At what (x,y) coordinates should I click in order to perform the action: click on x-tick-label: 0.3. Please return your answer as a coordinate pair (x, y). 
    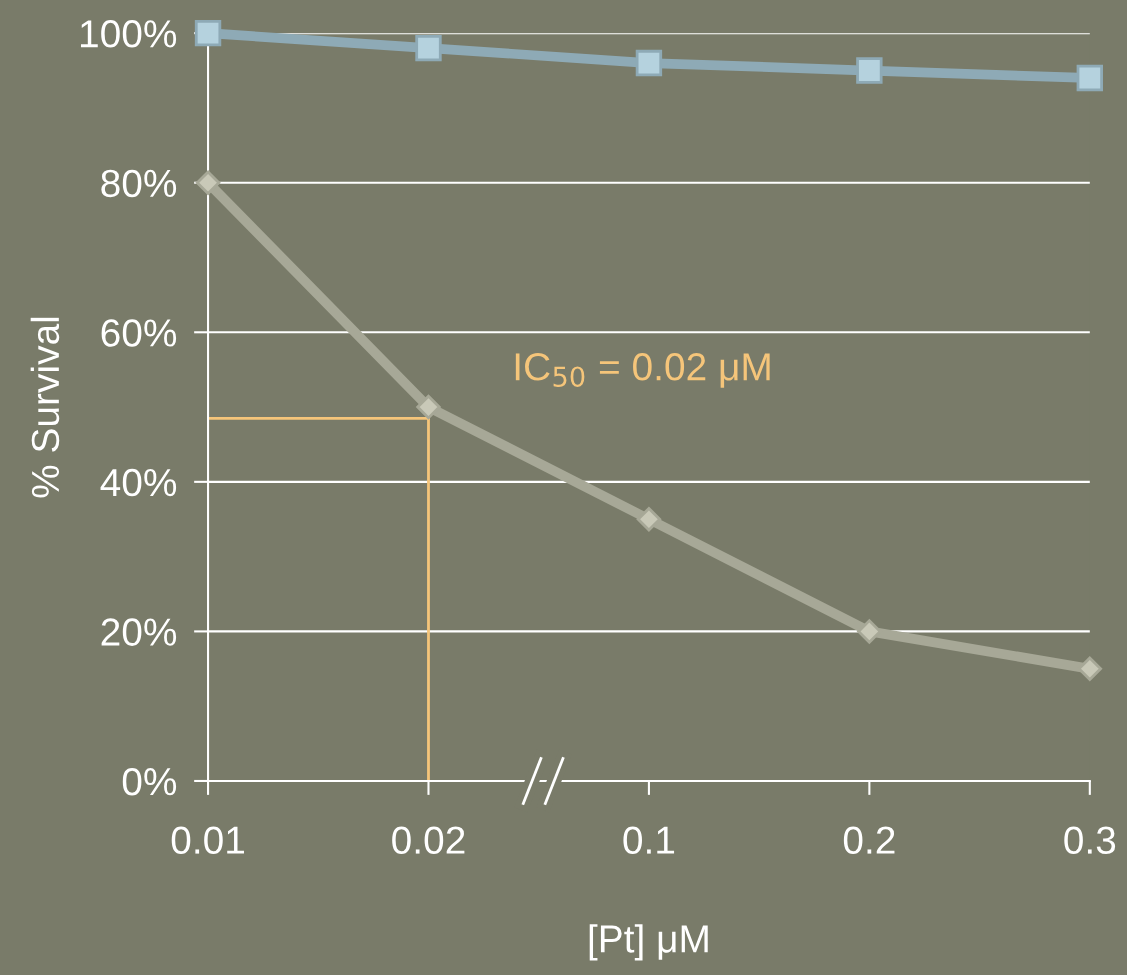
    Looking at the image, I should click on (1090, 840).